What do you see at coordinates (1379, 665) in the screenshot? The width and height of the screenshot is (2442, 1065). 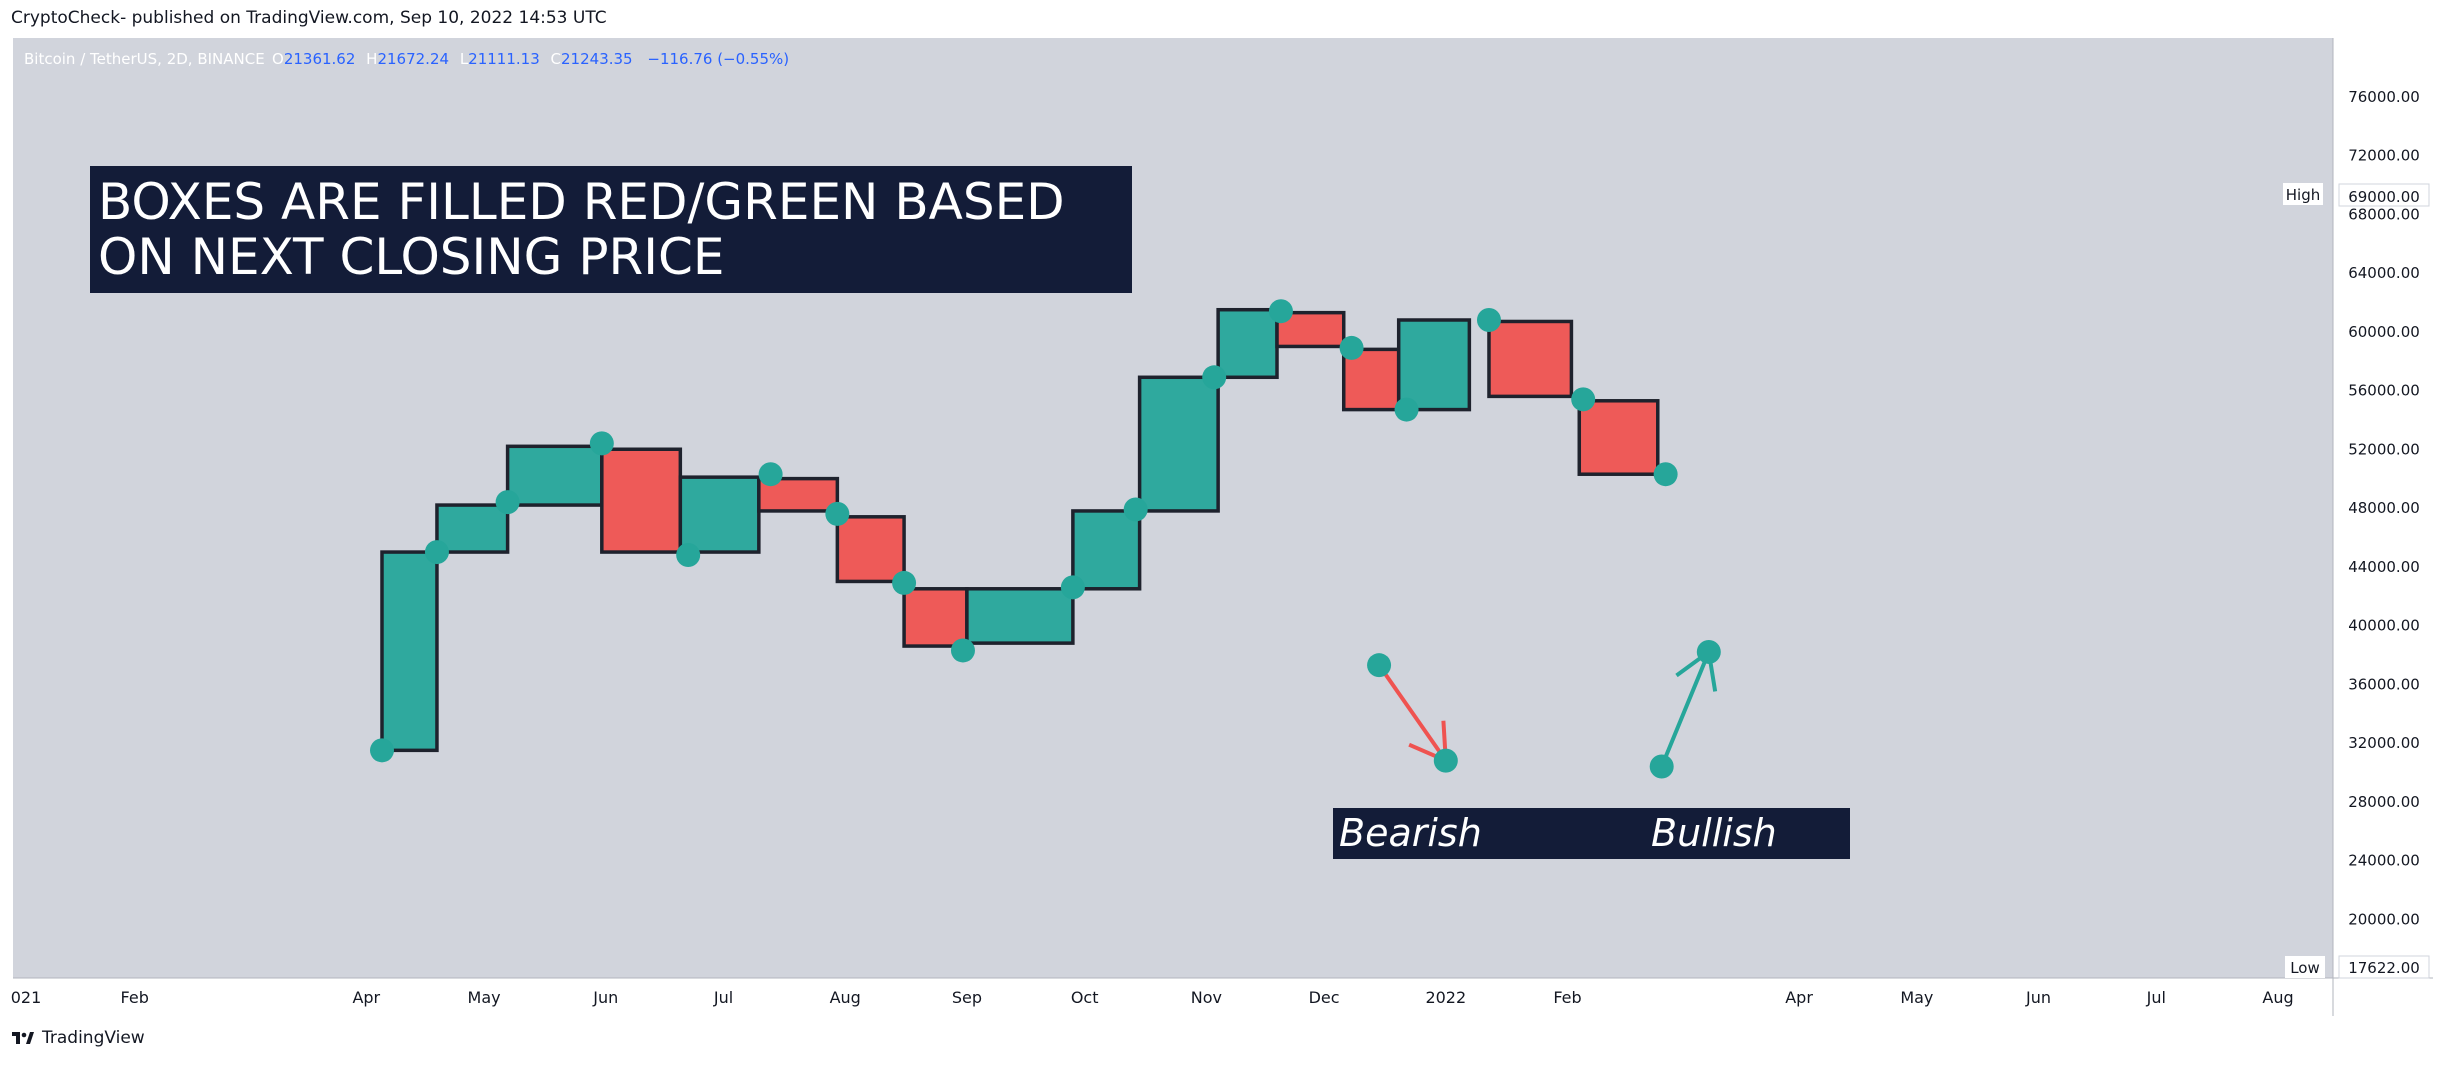 I see `bearish-example-start-point` at bounding box center [1379, 665].